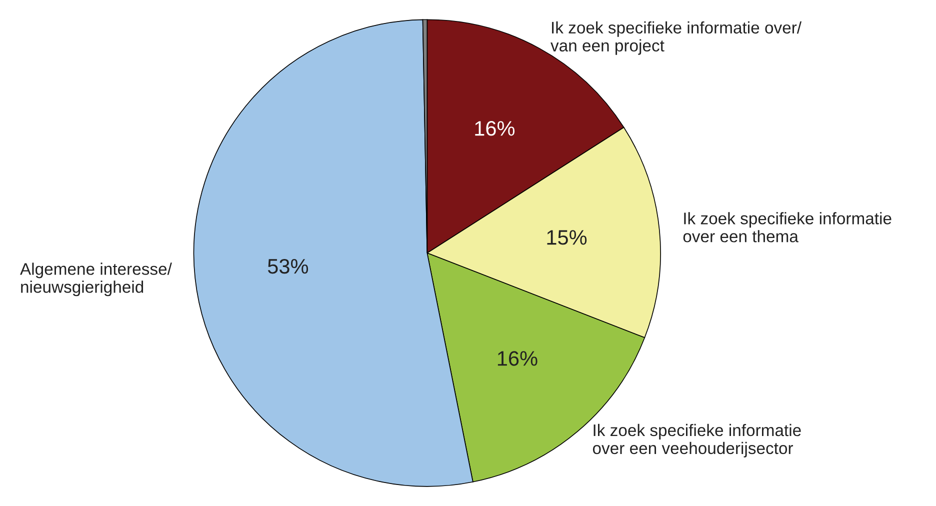 This screenshot has width=936, height=506. Describe the element at coordinates (288, 266) in the screenshot. I see `data-label: 53%` at that location.